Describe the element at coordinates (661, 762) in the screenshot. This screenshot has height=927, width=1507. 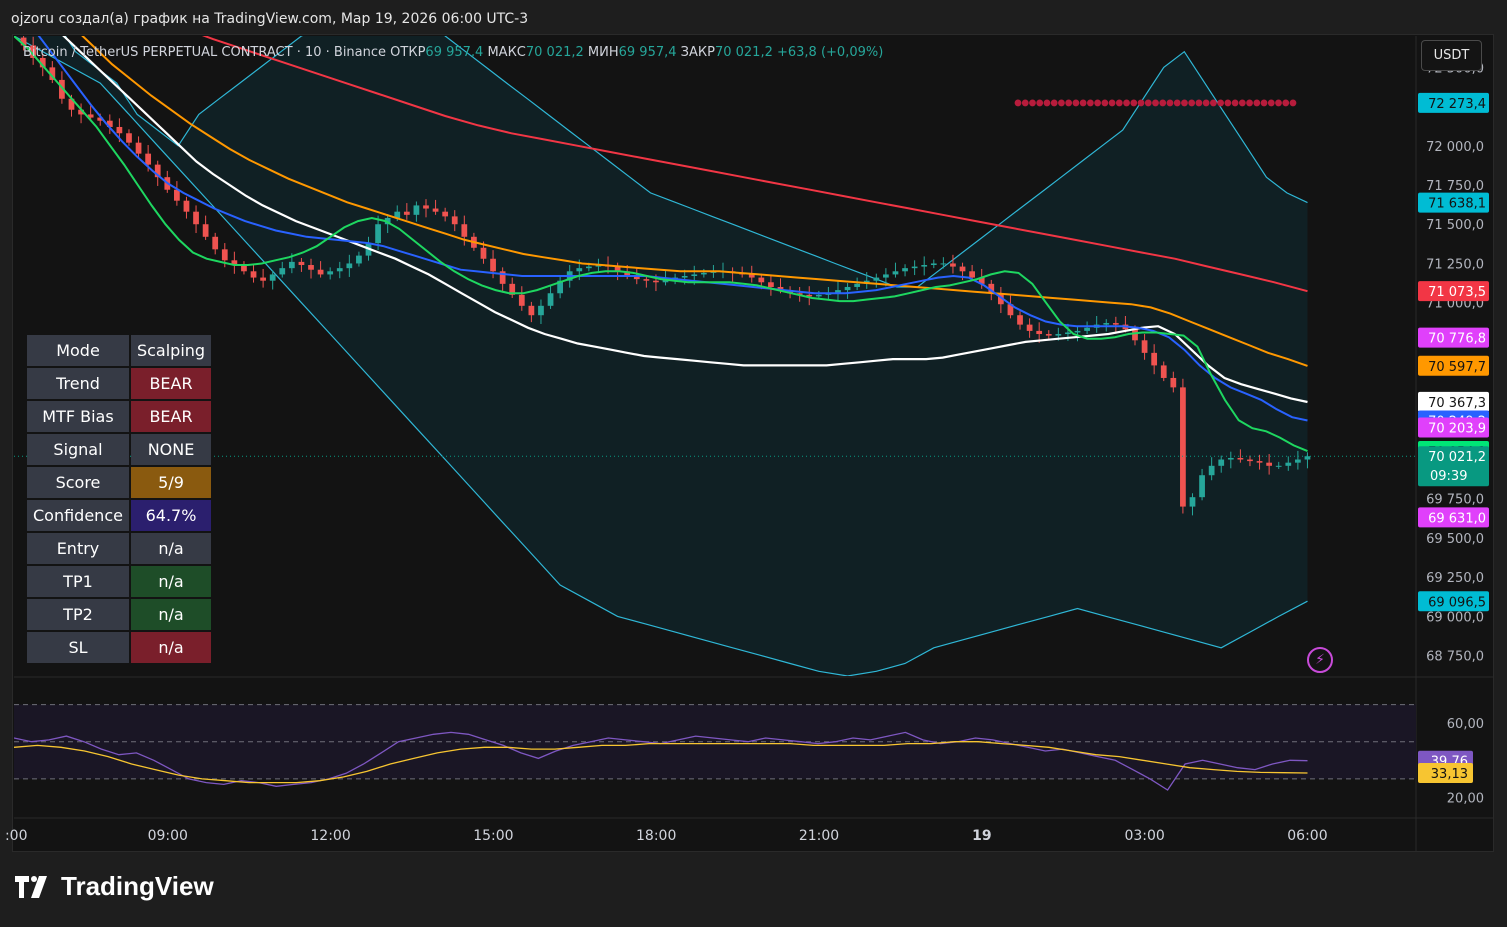
I see `rsi-ma-line` at that location.